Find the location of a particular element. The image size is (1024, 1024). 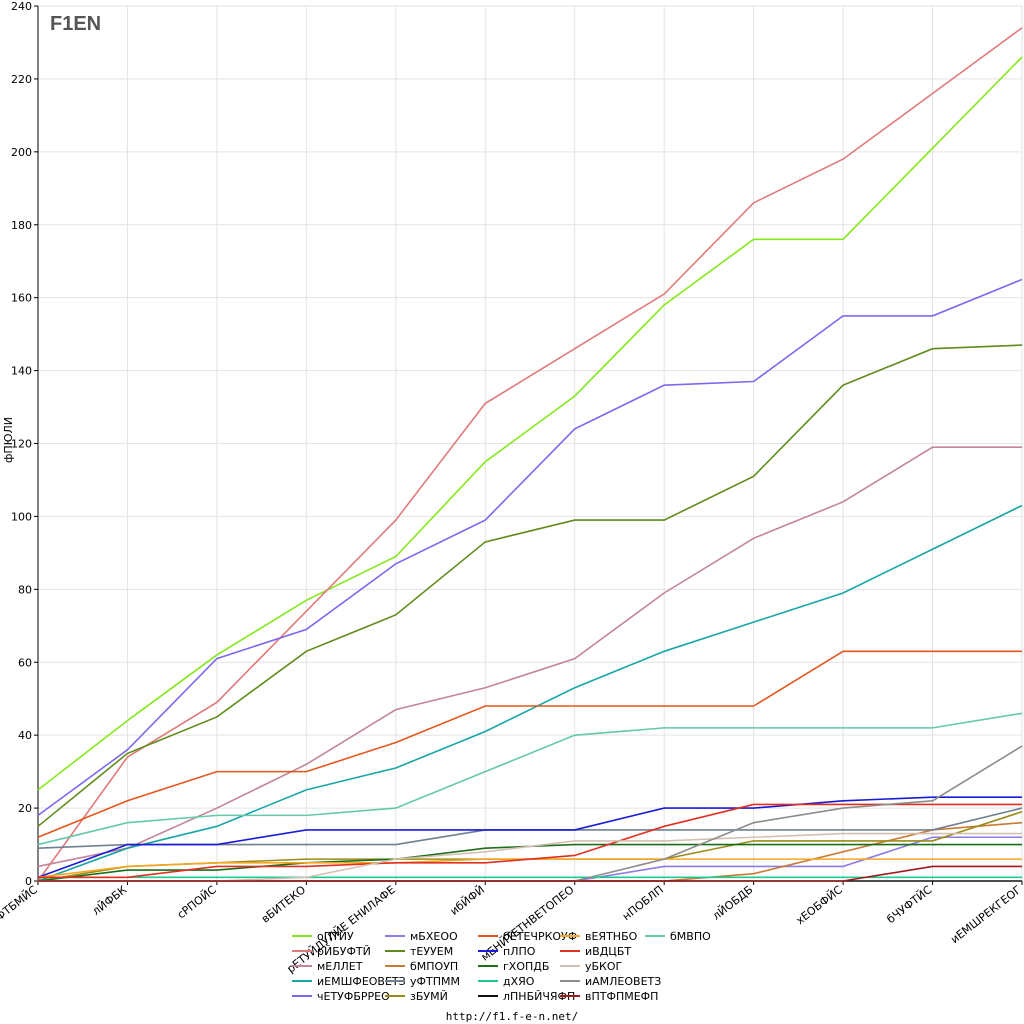

y-tick-label: 60 is located at coordinates (25, 662).